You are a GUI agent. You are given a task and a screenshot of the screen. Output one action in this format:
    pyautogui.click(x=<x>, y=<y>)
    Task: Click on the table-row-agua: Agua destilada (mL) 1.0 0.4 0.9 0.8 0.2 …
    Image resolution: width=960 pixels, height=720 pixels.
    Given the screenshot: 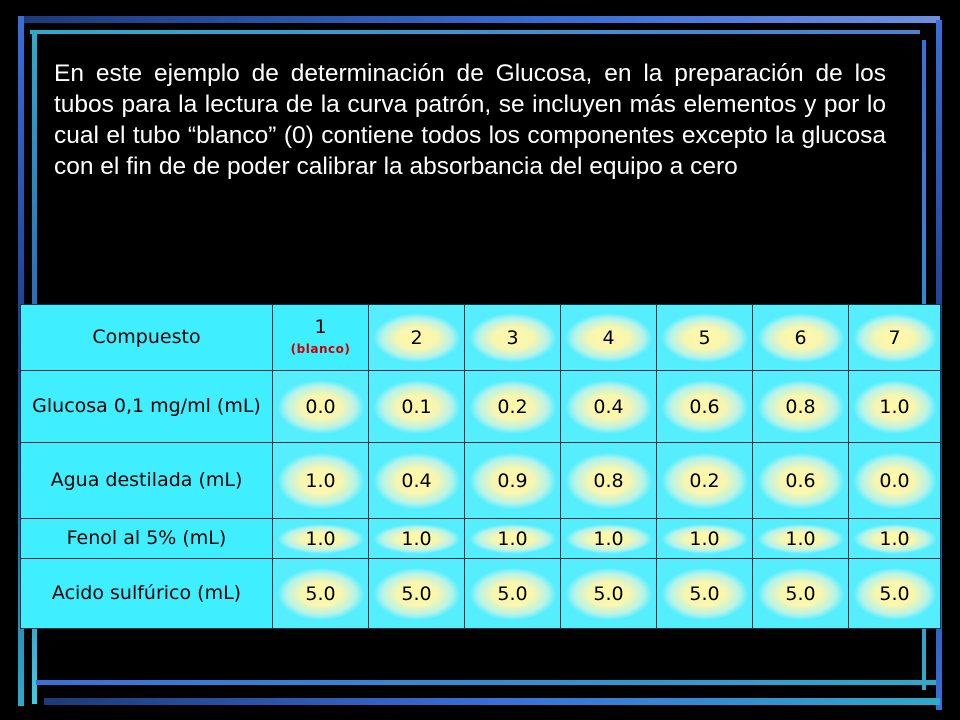 What is the action you would take?
    pyautogui.click(x=480, y=480)
    